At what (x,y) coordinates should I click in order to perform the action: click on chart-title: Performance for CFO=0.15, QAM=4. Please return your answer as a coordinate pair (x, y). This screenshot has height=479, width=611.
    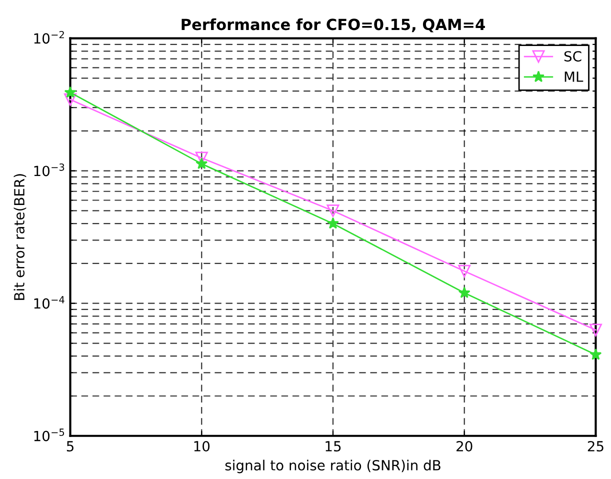
    Looking at the image, I should click on (333, 25).